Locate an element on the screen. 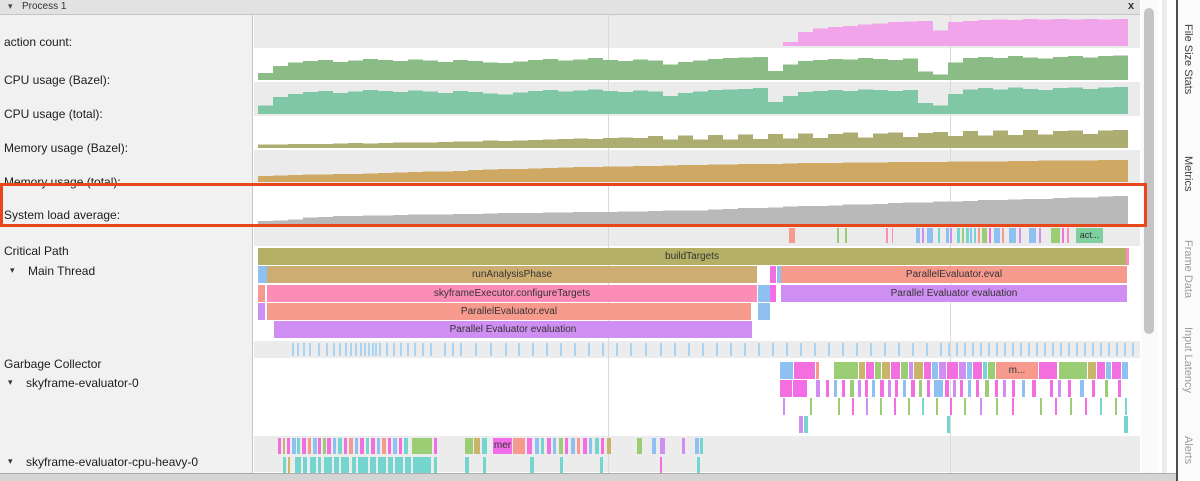 Image resolution: width=1200 pixels, height=481 pixels. memory-usage-bazel--chart is located at coordinates (693, 134).